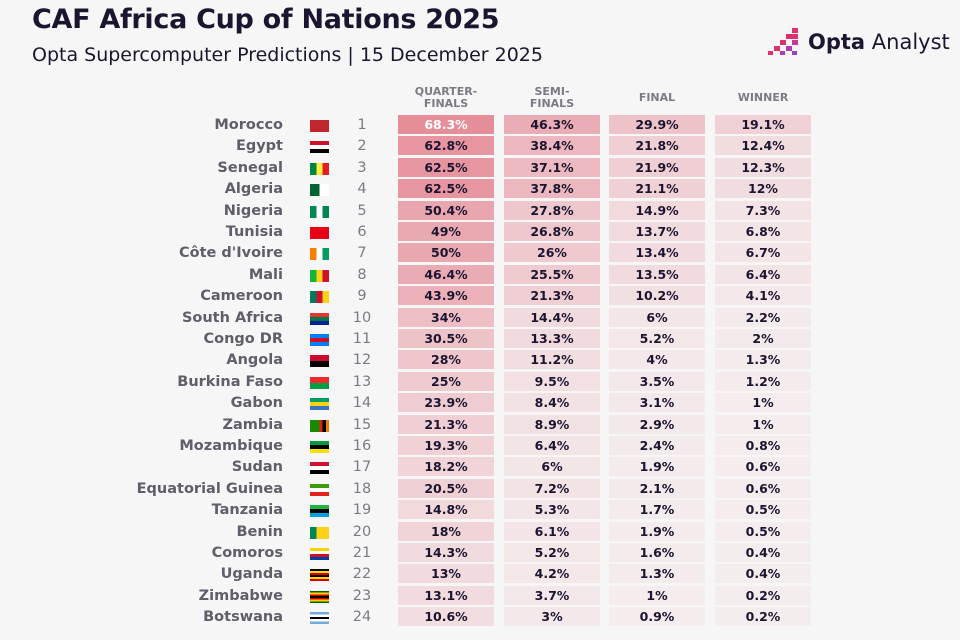  Describe the element at coordinates (763, 381) in the screenshot. I see `probability-cell: 1.2%` at that location.